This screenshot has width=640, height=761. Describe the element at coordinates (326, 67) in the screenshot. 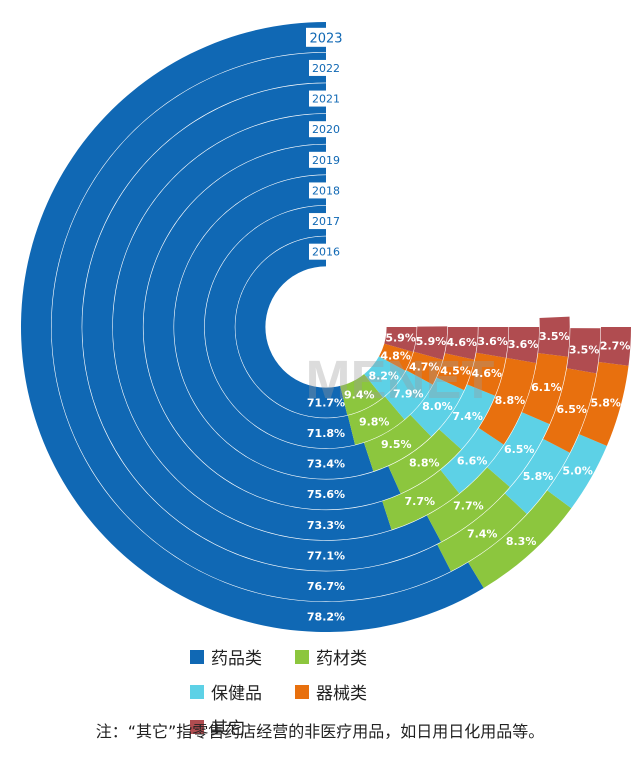

I see `year-tag-2022` at that location.